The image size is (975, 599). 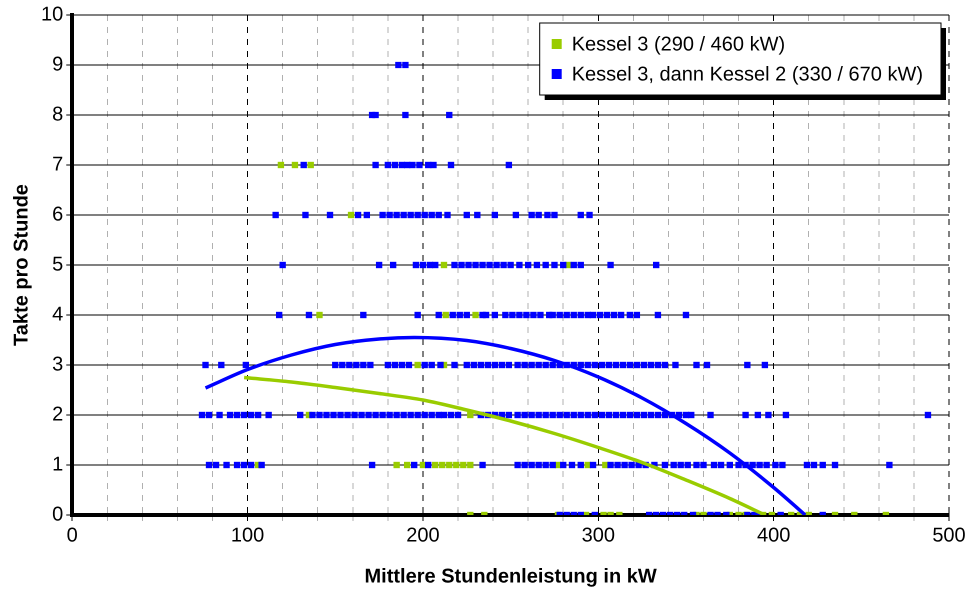 What do you see at coordinates (949, 535) in the screenshot?
I see `x-tick-label: 500` at bounding box center [949, 535].